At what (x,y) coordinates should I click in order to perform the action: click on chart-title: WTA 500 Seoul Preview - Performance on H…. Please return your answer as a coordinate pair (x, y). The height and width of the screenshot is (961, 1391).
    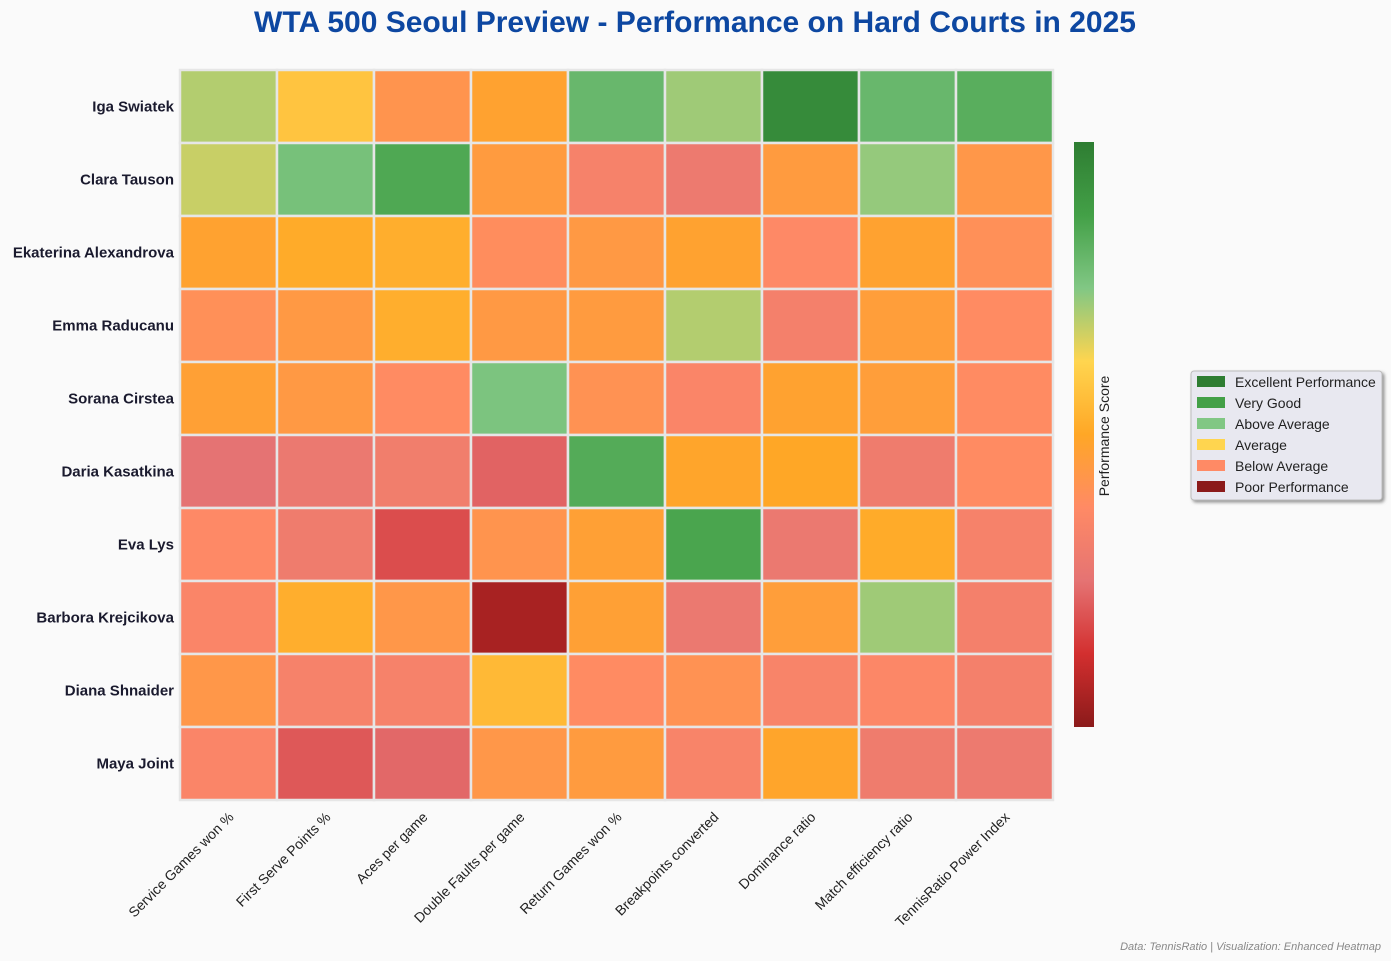
    Looking at the image, I should click on (695, 22).